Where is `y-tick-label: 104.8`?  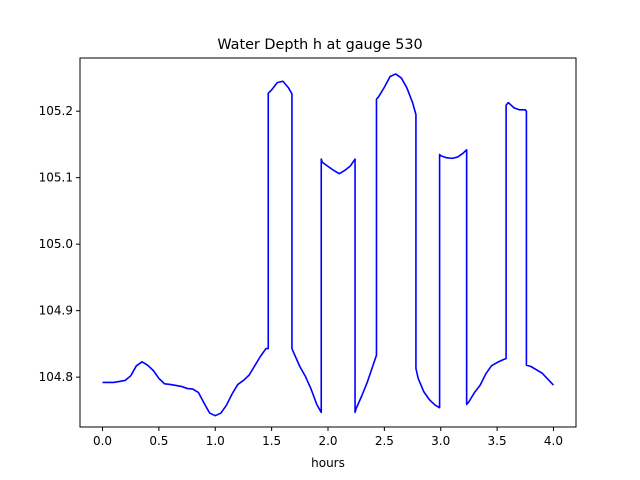 y-tick-label: 104.8 is located at coordinates (56, 377).